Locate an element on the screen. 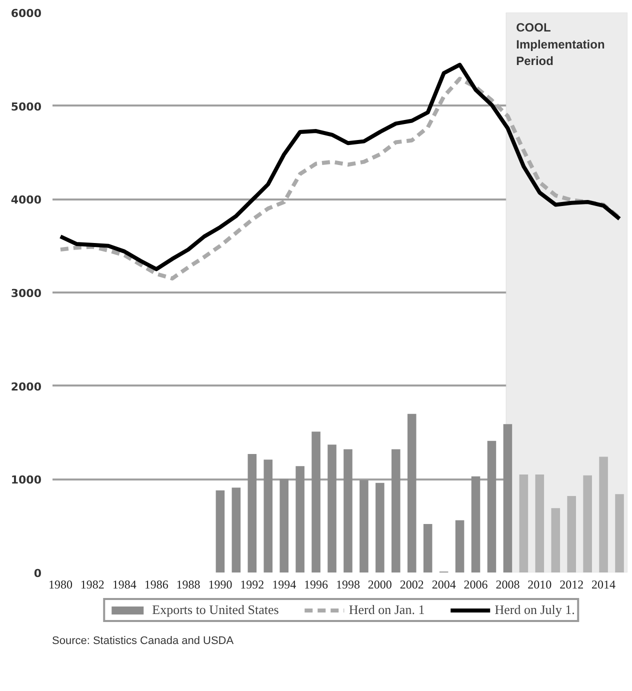 Image resolution: width=632 pixels, height=691 pixels. x-tick-label: 1992 is located at coordinates (252, 585).